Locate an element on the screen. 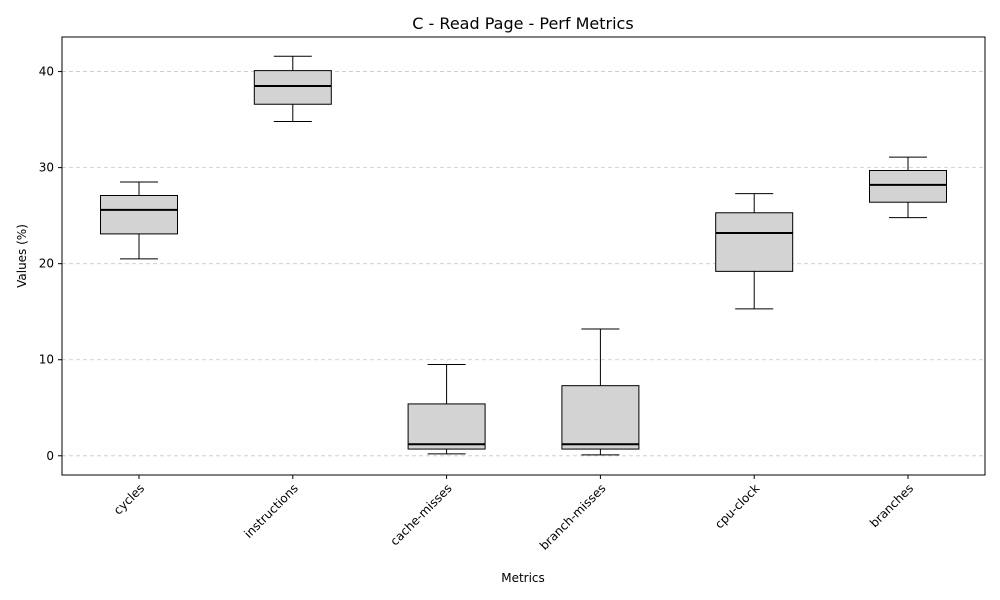 Image resolution: width=1000 pixels, height=600 pixels. x-tick-label: branches is located at coordinates (891, 505).